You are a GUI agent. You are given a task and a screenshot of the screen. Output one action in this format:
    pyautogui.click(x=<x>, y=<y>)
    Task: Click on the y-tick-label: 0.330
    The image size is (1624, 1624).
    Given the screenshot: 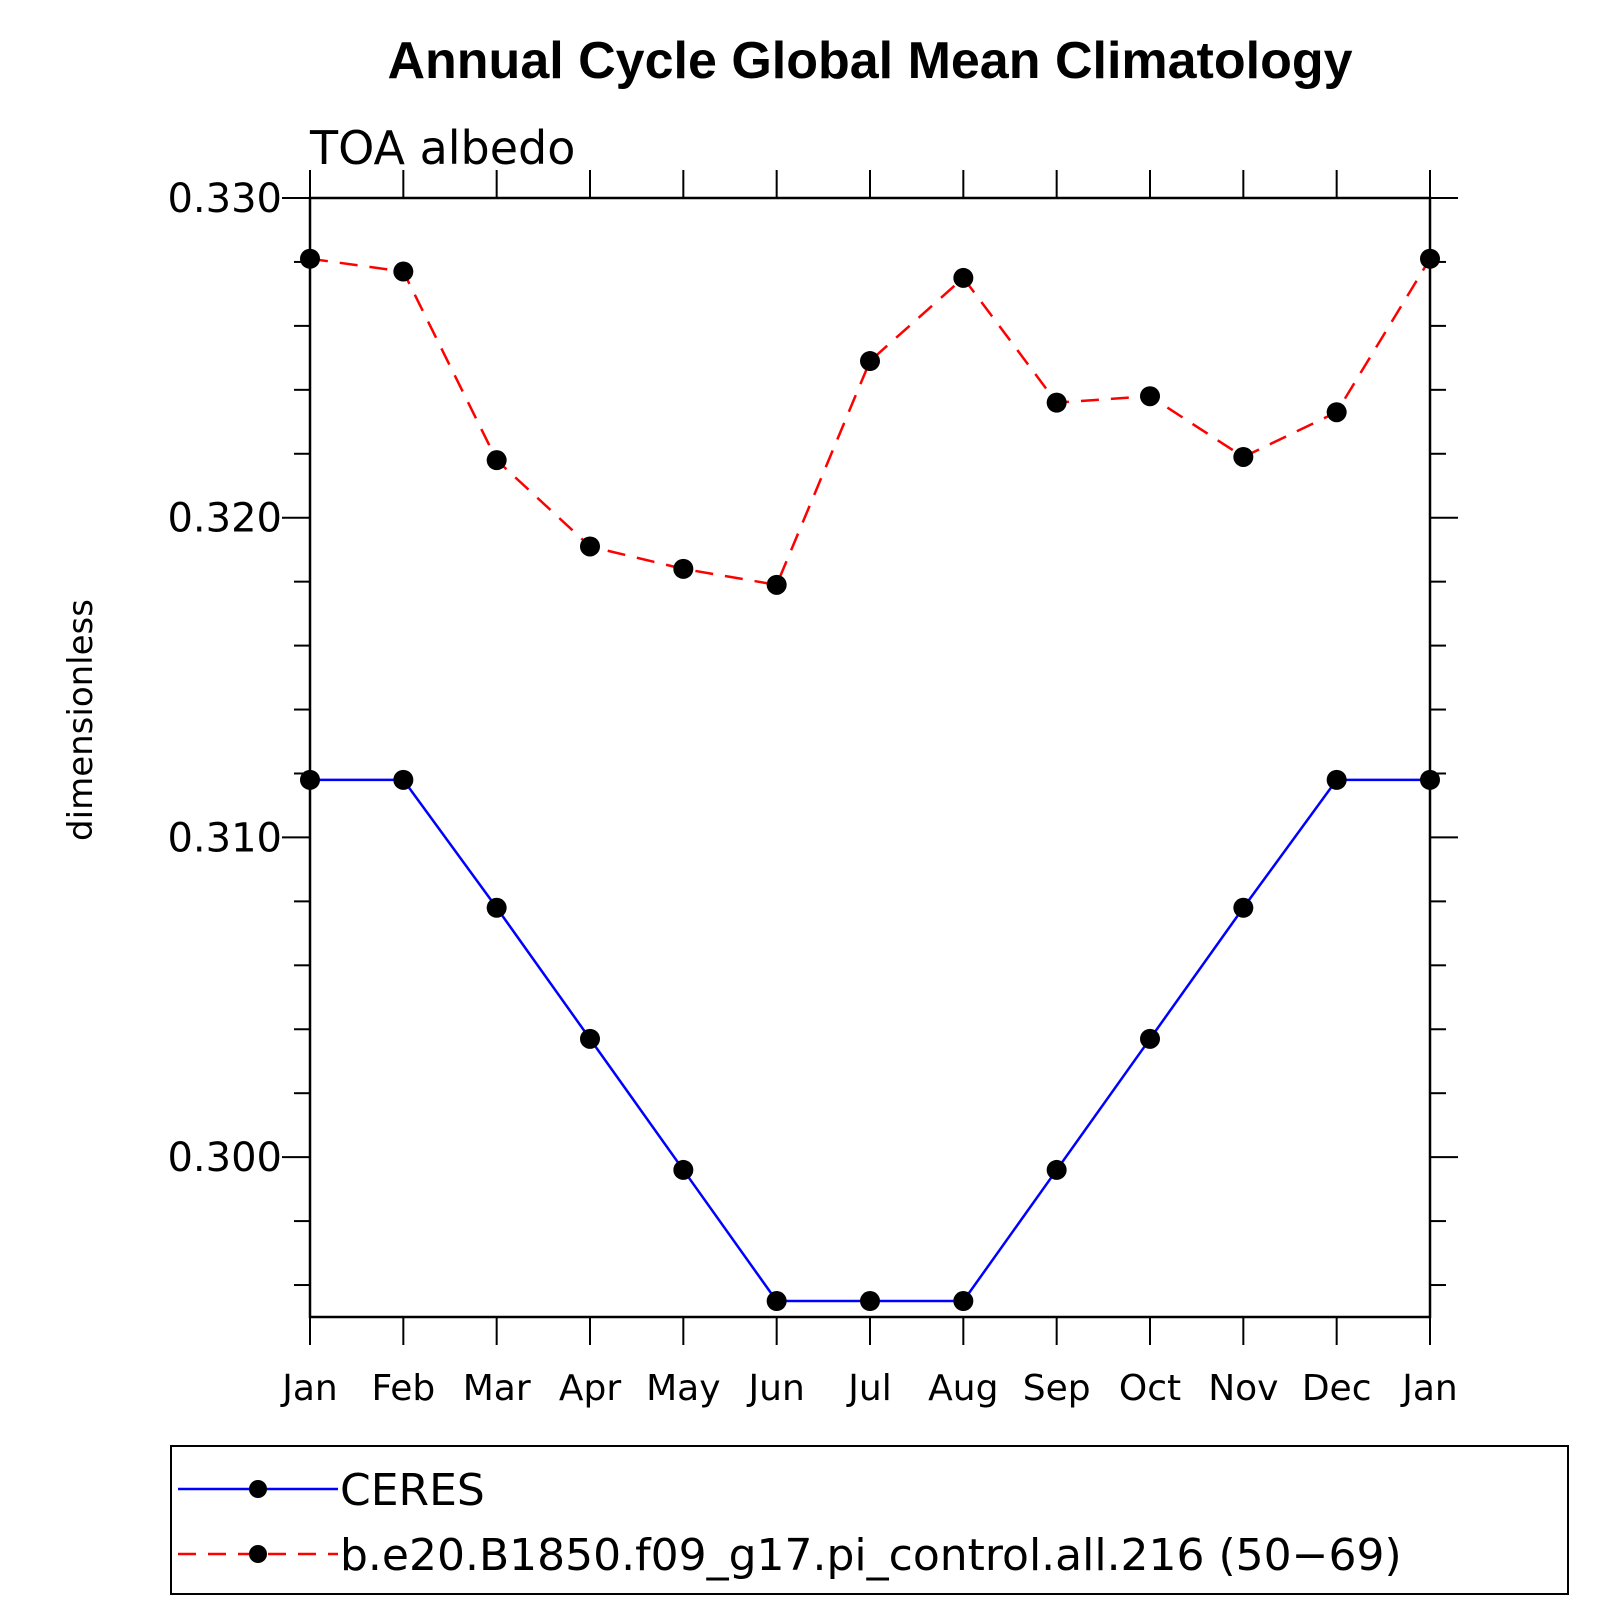 What is the action you would take?
    pyautogui.click(x=224, y=199)
    